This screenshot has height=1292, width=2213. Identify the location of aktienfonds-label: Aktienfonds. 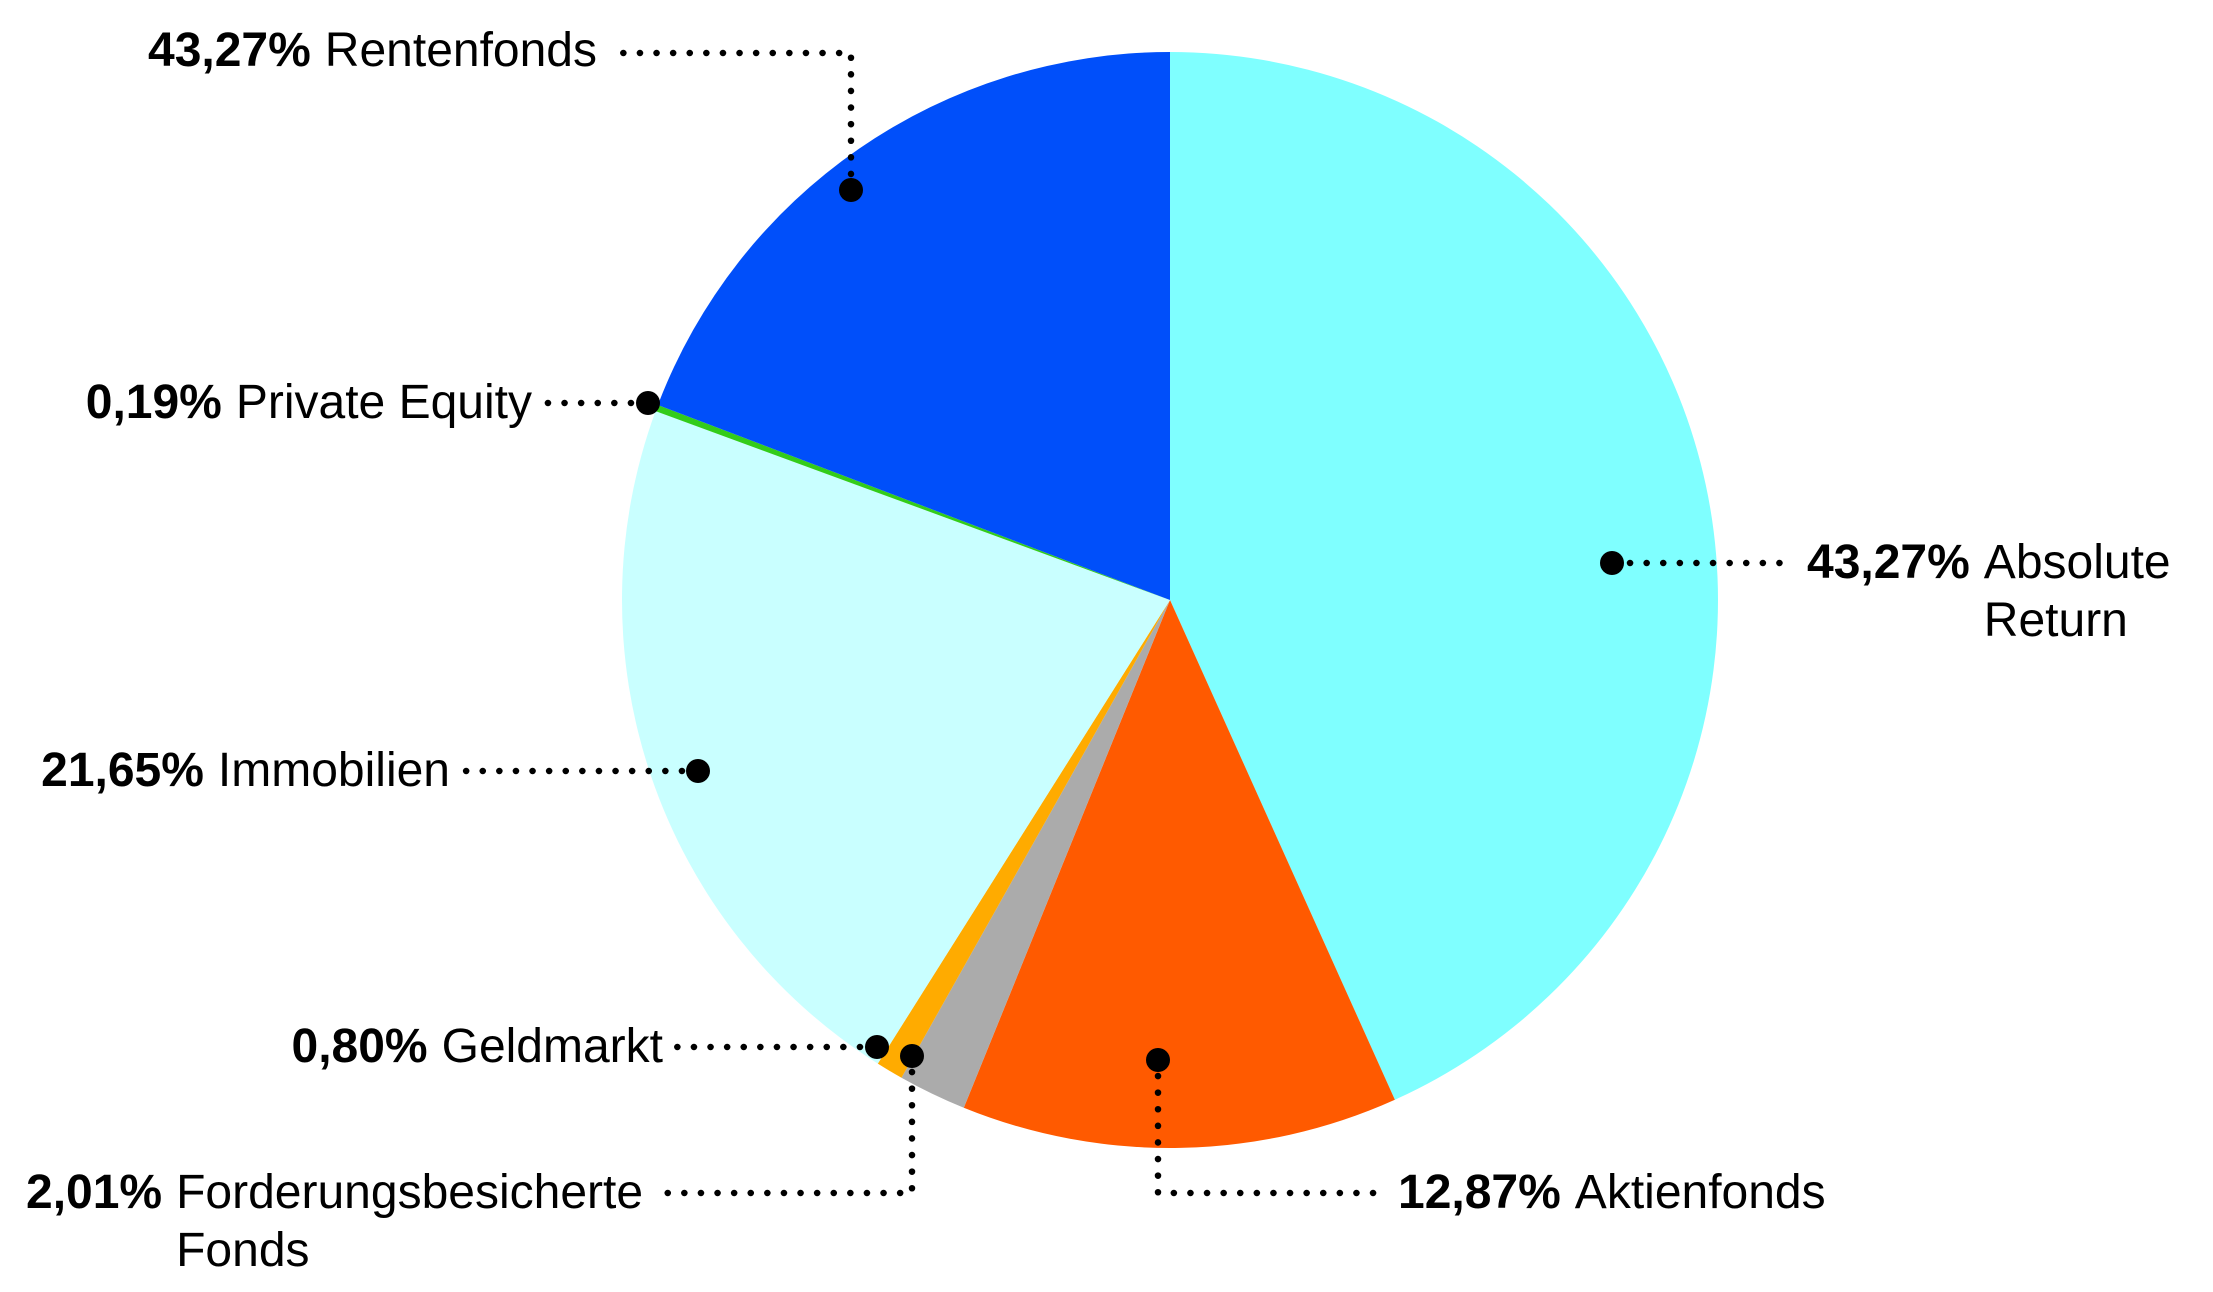
(1700, 1192).